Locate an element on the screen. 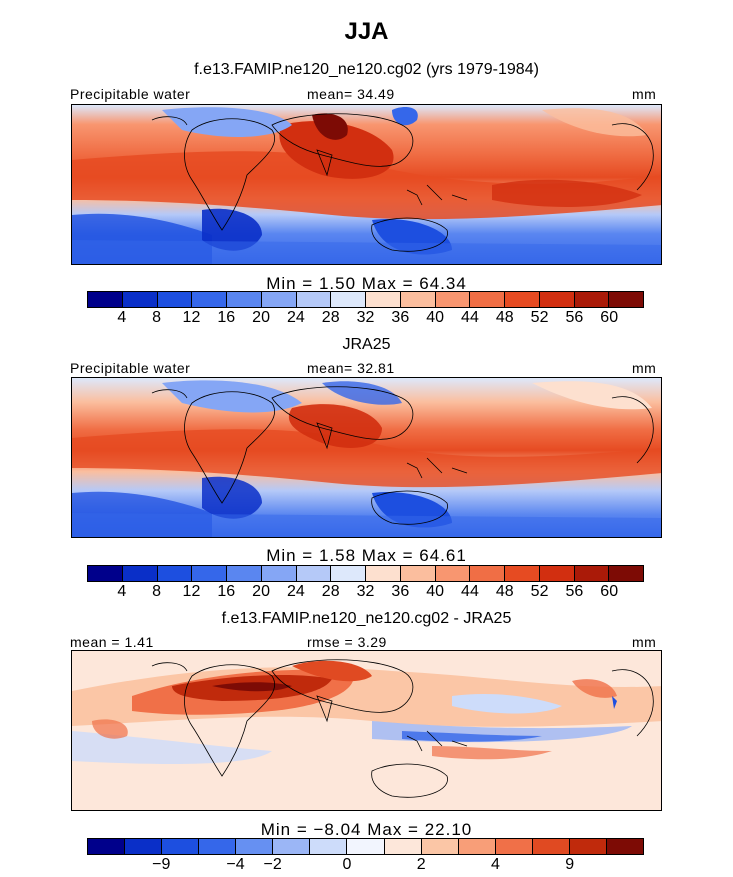 The image size is (733, 877). panel2-map is located at coordinates (366, 457).